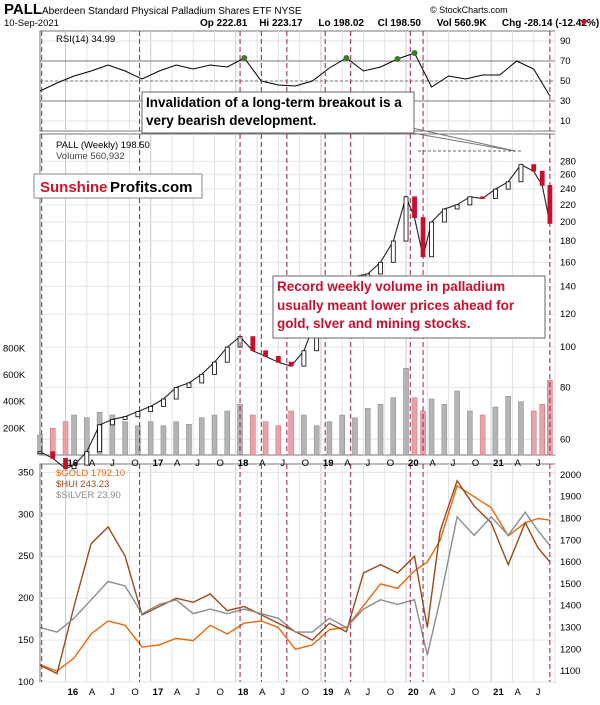  What do you see at coordinates (498, 463) in the screenshot?
I see `x-axis-label: 21` at bounding box center [498, 463].